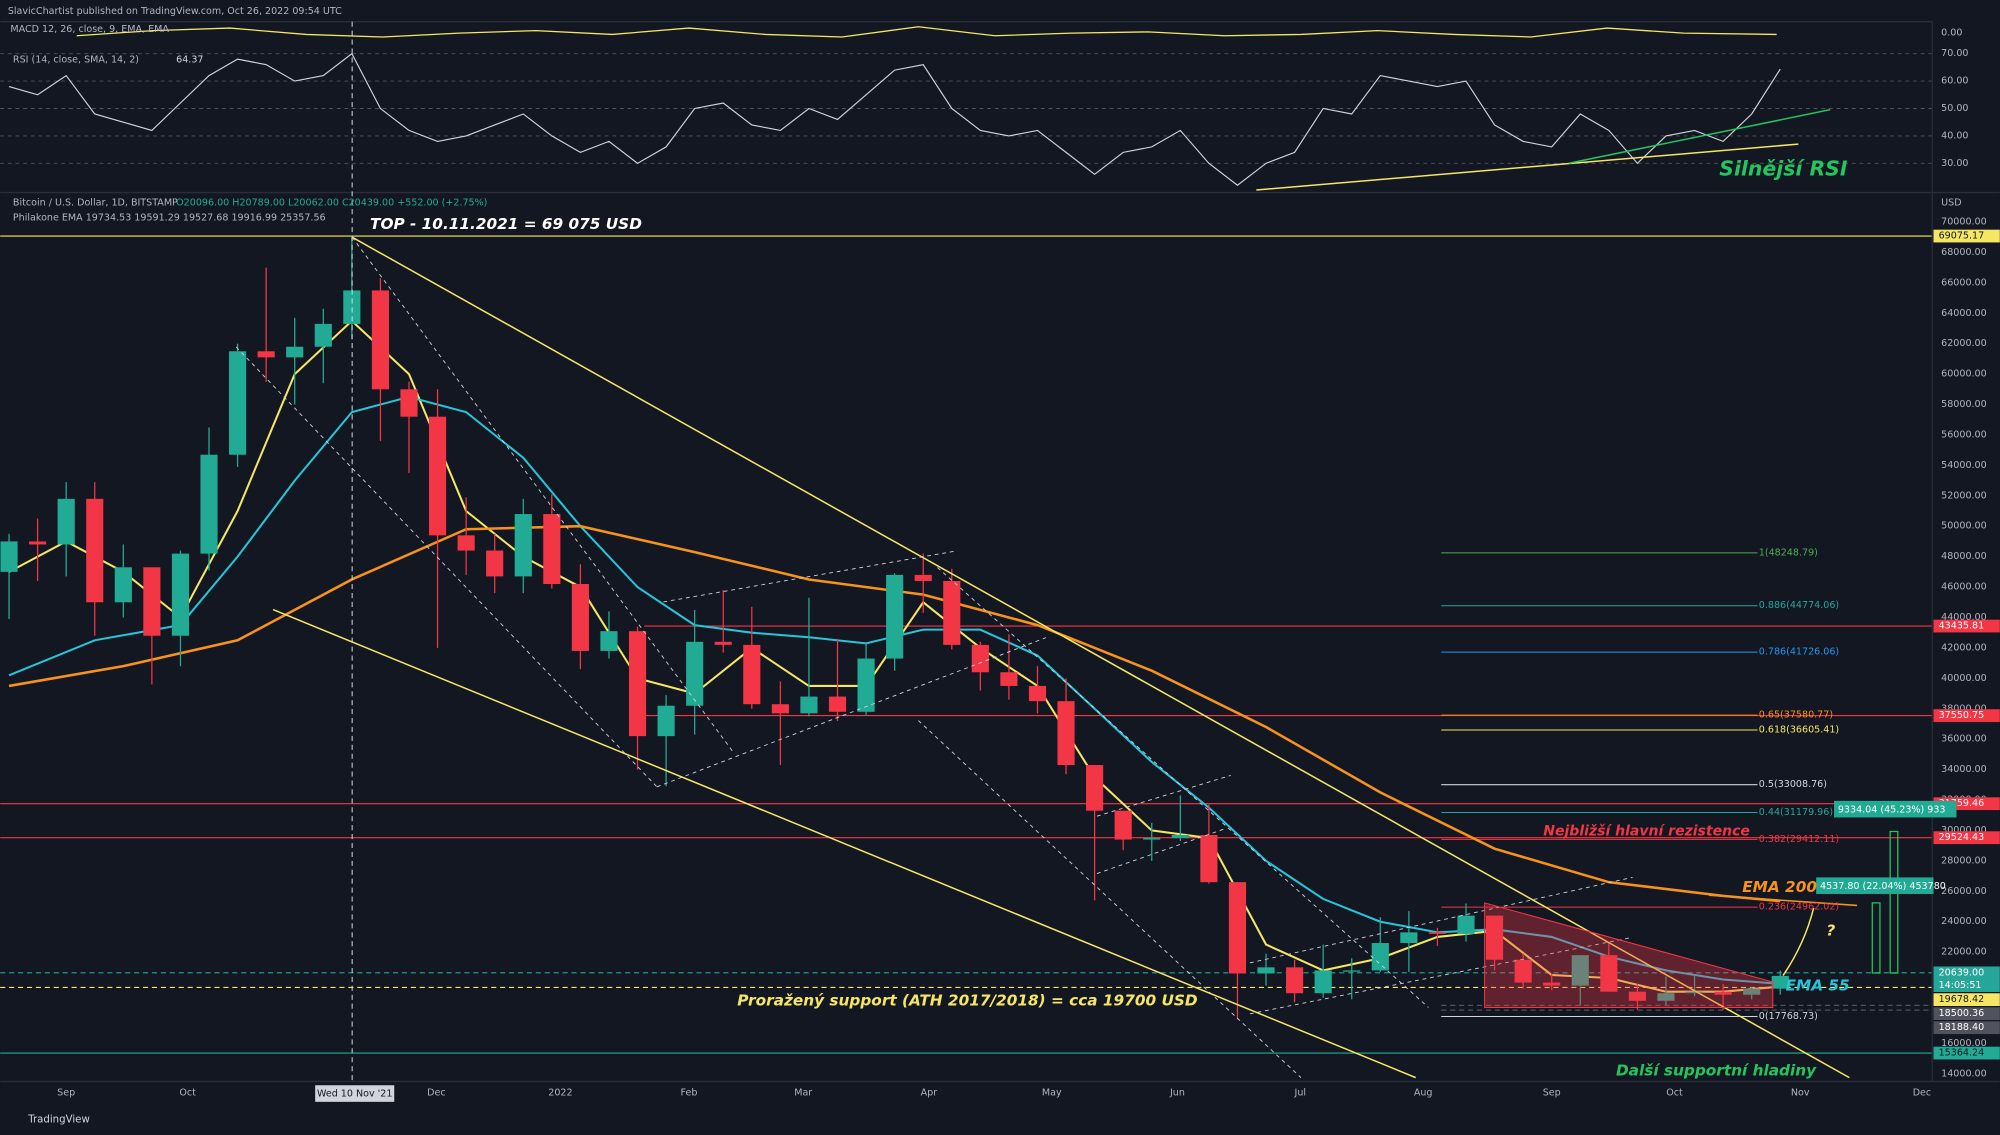 This screenshot has height=1135, width=2000. I want to click on y-tick-label: 36000.00, so click(1964, 739).